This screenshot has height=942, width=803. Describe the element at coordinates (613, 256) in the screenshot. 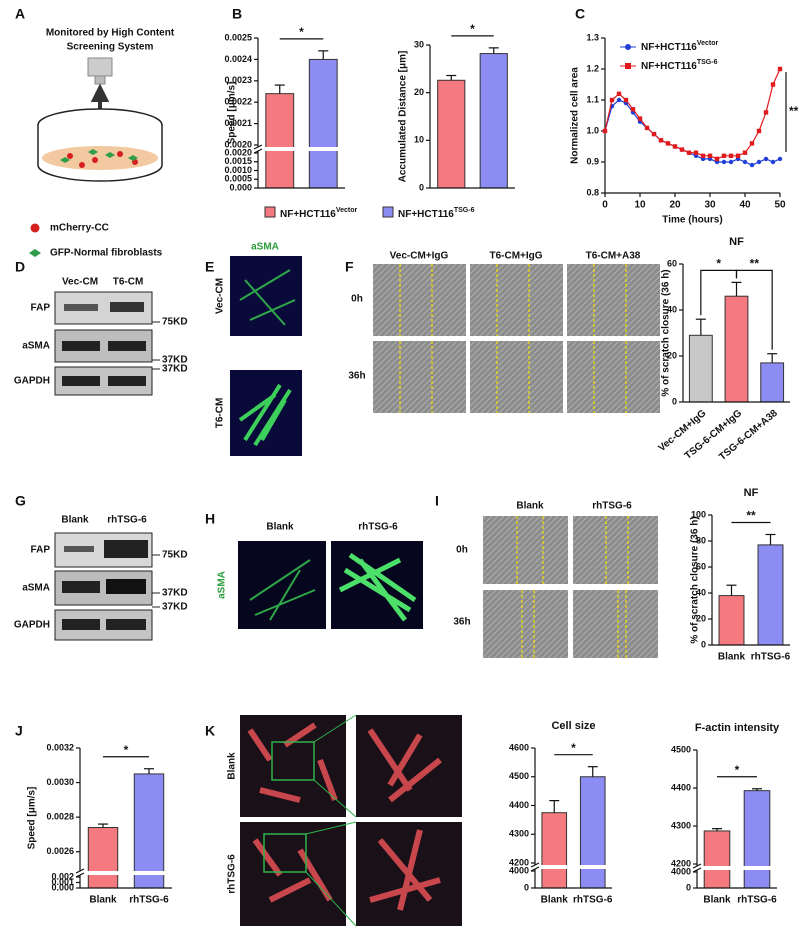

I see `column-label: T6-CM+A38` at that location.